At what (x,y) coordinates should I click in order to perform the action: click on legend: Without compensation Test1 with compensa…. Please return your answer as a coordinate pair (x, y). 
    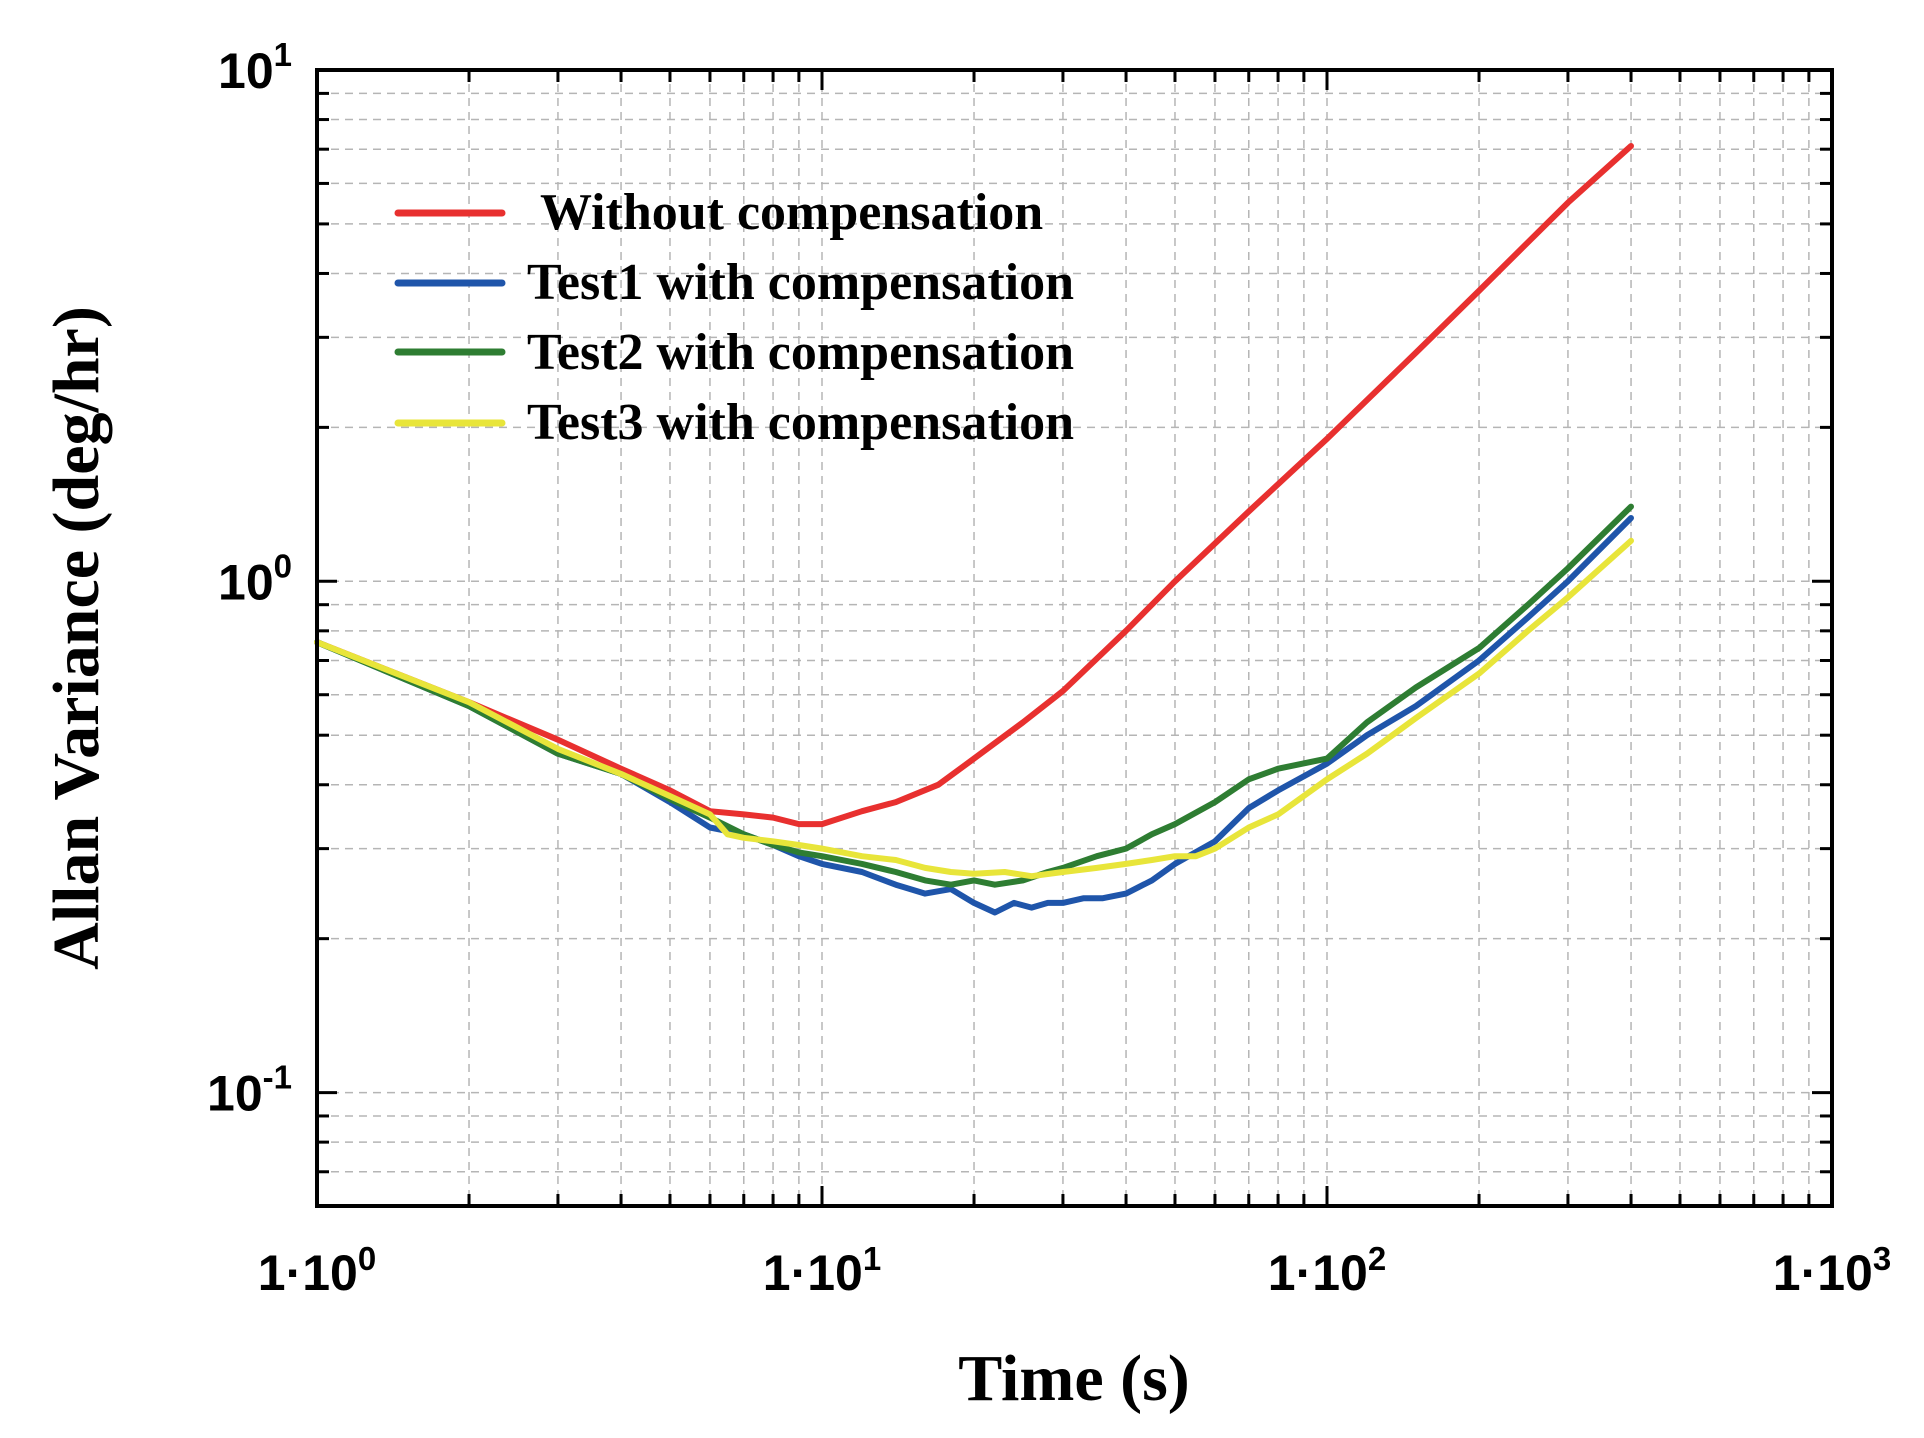
    Looking at the image, I should click on (734, 317).